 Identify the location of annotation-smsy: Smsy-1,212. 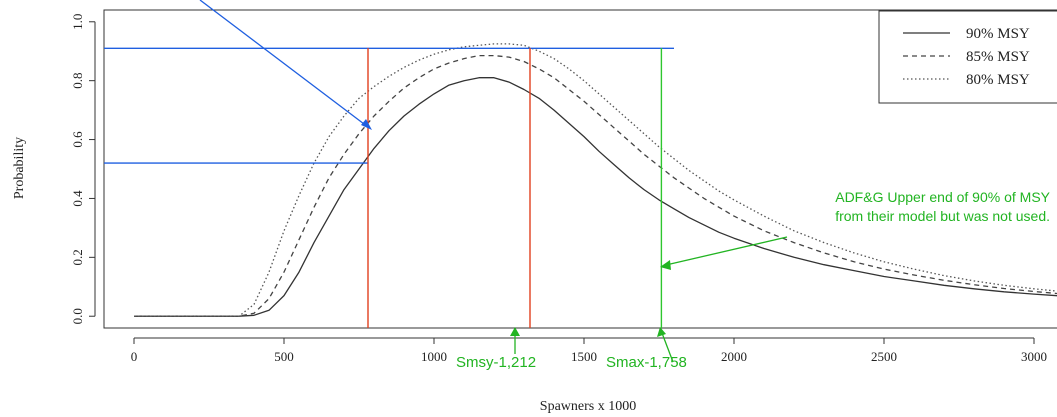
(496, 362).